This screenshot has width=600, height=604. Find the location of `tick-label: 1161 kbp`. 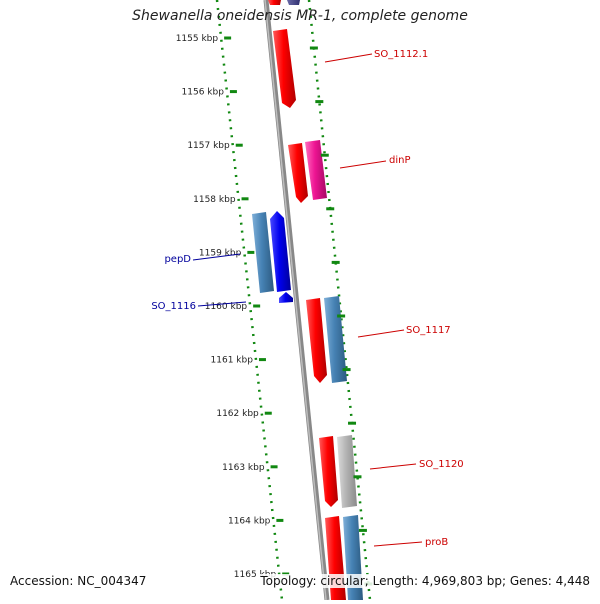

tick-label: 1161 kbp is located at coordinates (232, 361).